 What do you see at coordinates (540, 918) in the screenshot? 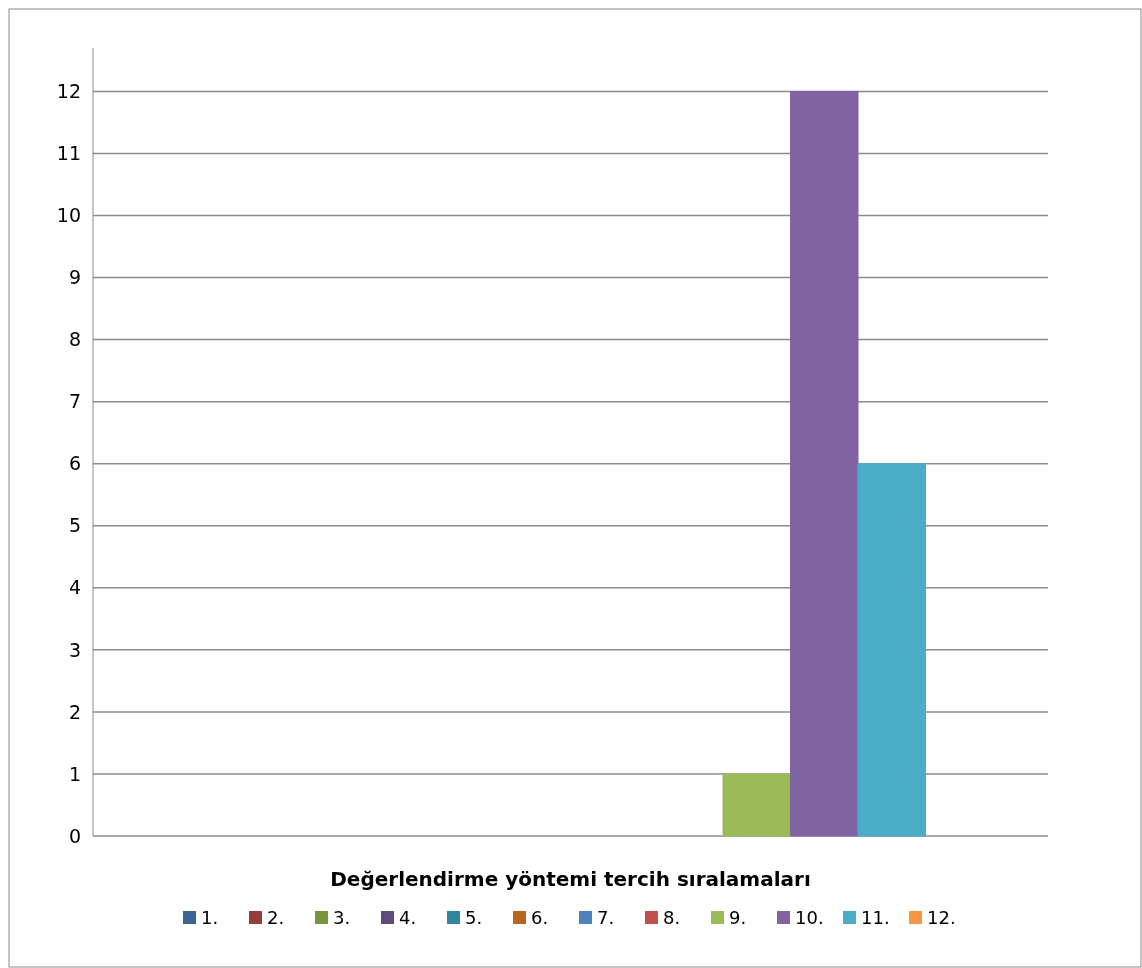
I see `legend-label: 6.` at bounding box center [540, 918].